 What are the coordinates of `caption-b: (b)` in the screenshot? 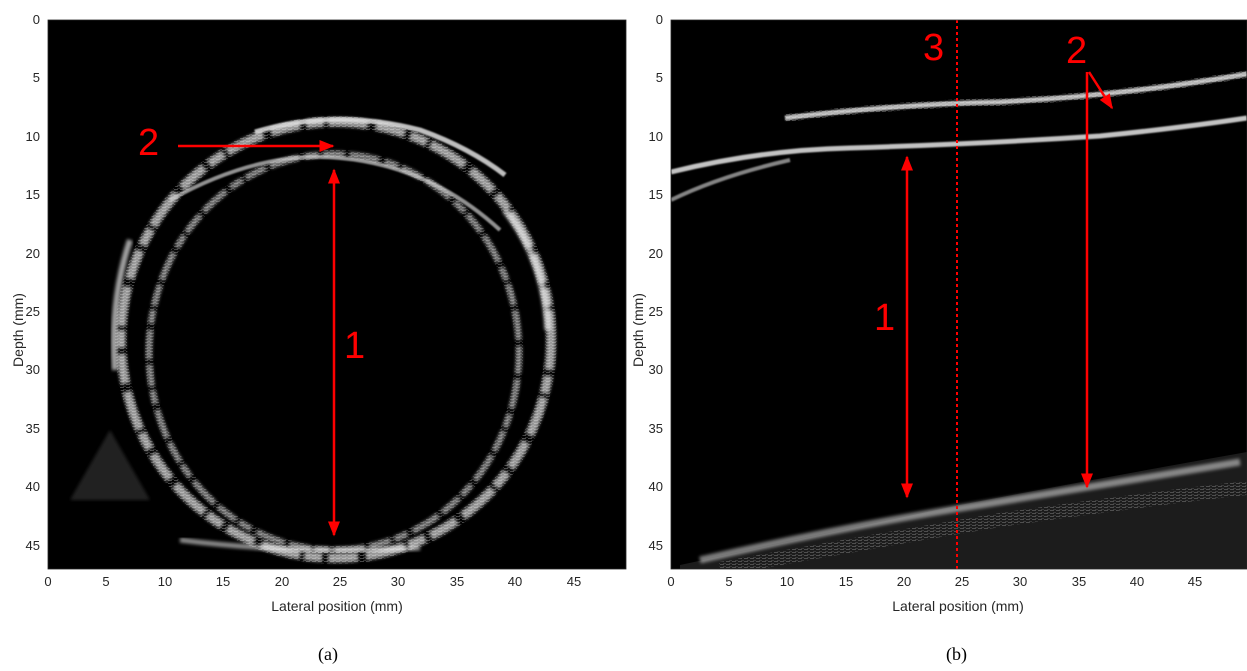 It's located at (956, 654).